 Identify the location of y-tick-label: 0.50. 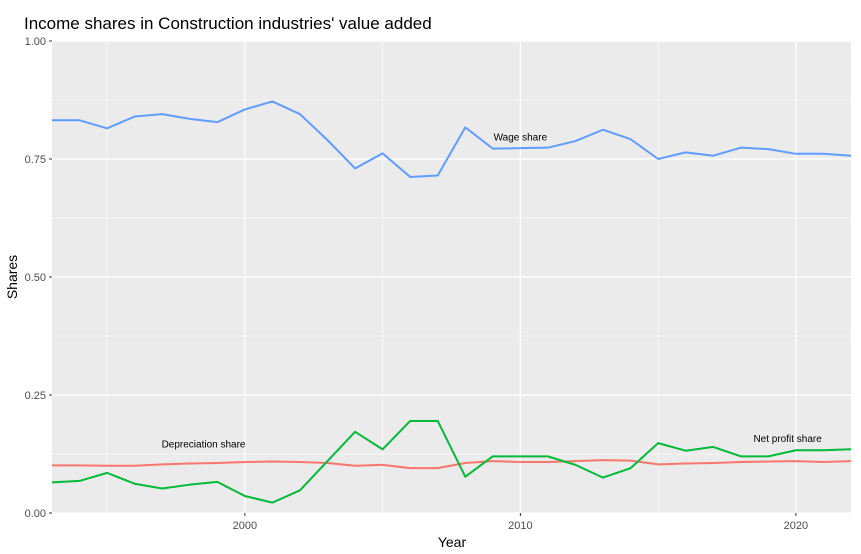
(35, 278).